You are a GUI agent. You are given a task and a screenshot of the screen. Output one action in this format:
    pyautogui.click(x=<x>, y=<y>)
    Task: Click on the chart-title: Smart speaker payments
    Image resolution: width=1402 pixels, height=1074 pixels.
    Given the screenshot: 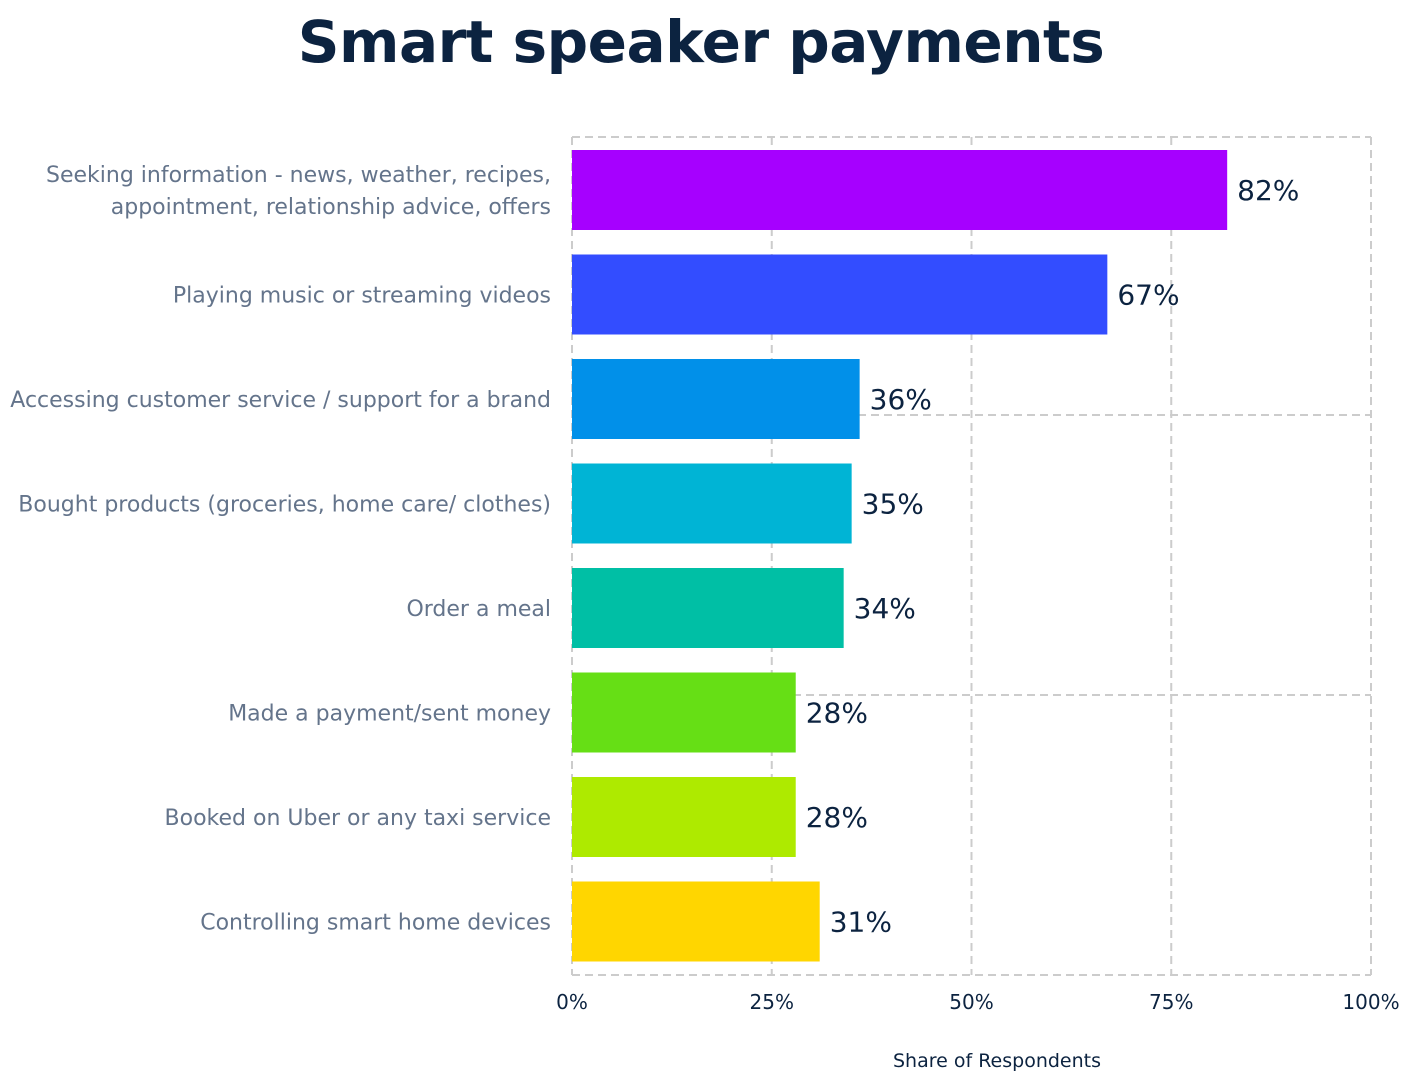 What is the action you would take?
    pyautogui.click(x=701, y=42)
    